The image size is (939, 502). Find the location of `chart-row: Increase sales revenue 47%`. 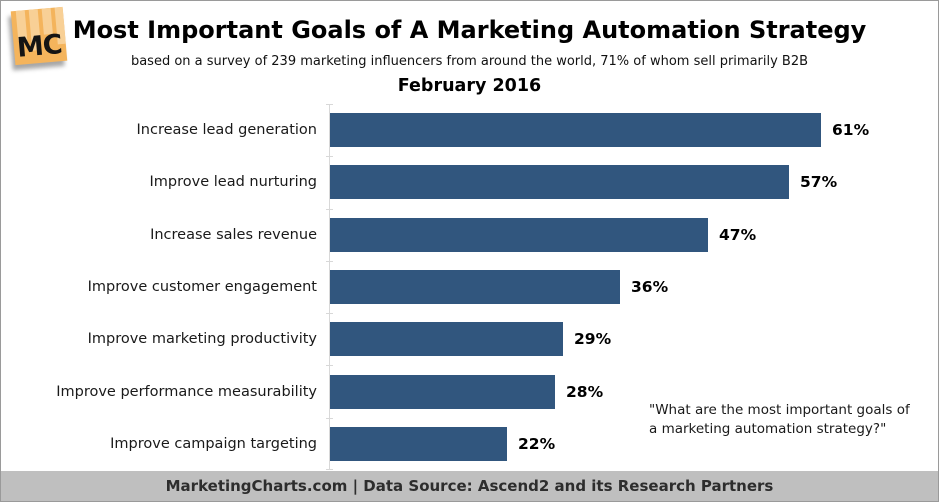

chart-row: Increase sales revenue 47% is located at coordinates (470, 234).